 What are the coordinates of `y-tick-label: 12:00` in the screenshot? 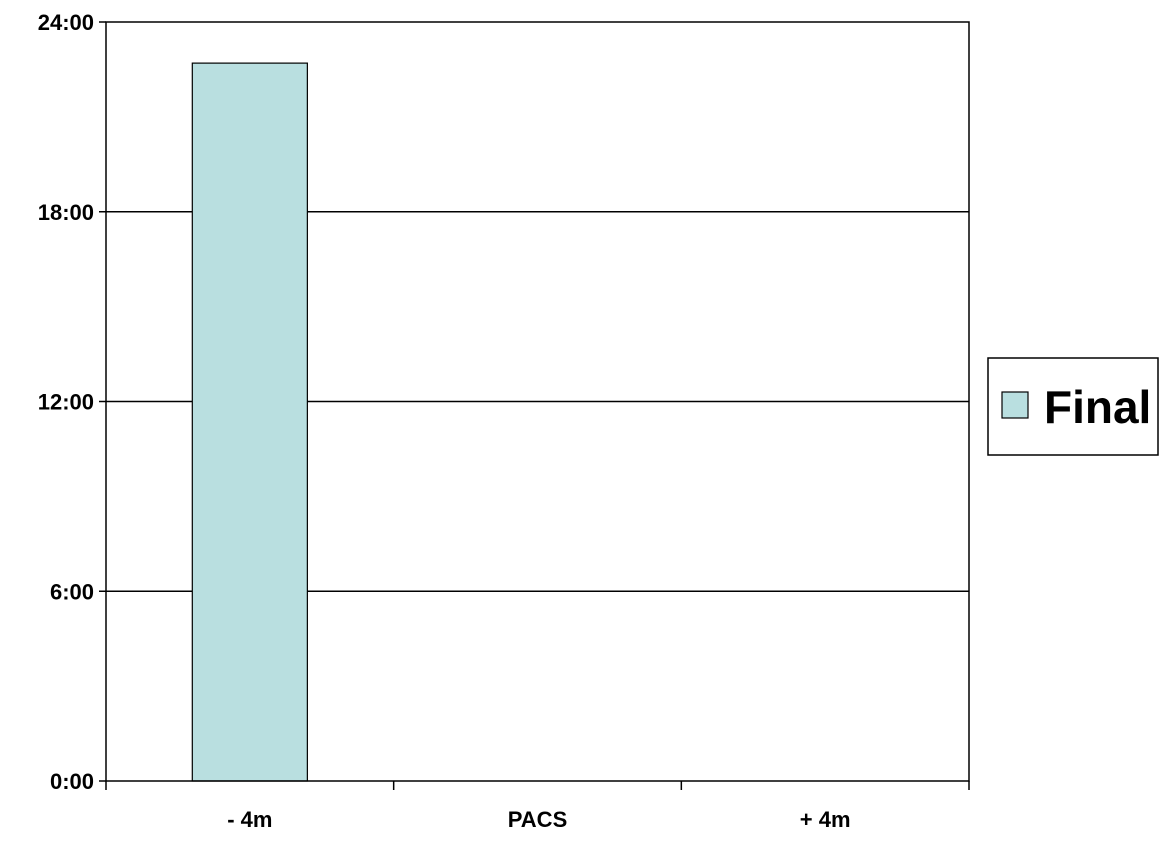 It's located at (66, 402).